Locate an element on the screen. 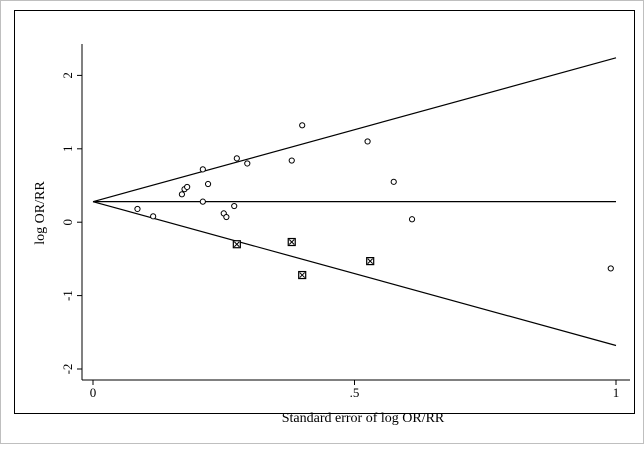  y-tick-label: 0 is located at coordinates (67, 222).